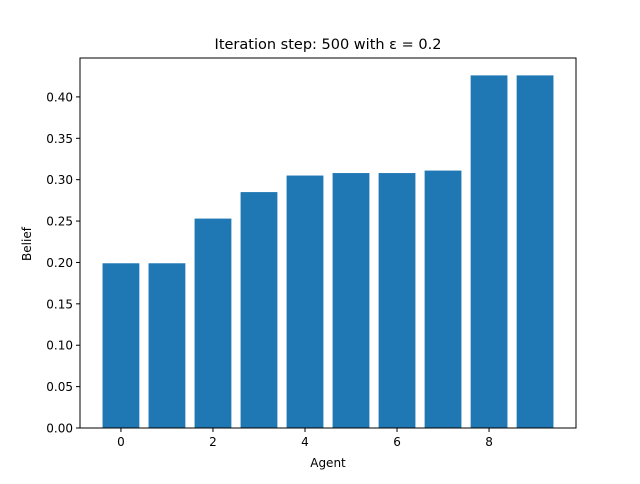 The width and height of the screenshot is (640, 484). Describe the element at coordinates (59, 180) in the screenshot. I see `y-tick-label: 0.30` at that location.